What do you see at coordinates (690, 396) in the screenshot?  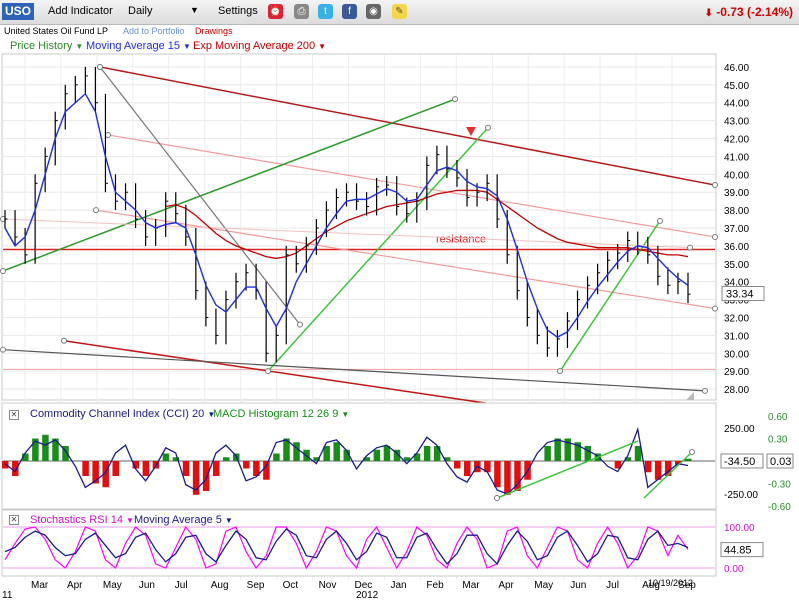 I see `resize-handle-icon` at bounding box center [690, 396].